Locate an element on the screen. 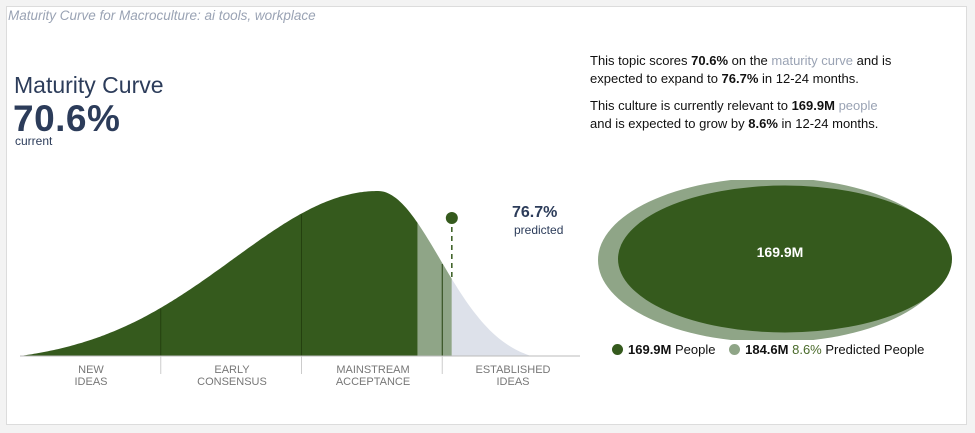  stage-label-mainstream-acceptance: MAINSTREAM ACCEPTANCE is located at coordinates (373, 376).